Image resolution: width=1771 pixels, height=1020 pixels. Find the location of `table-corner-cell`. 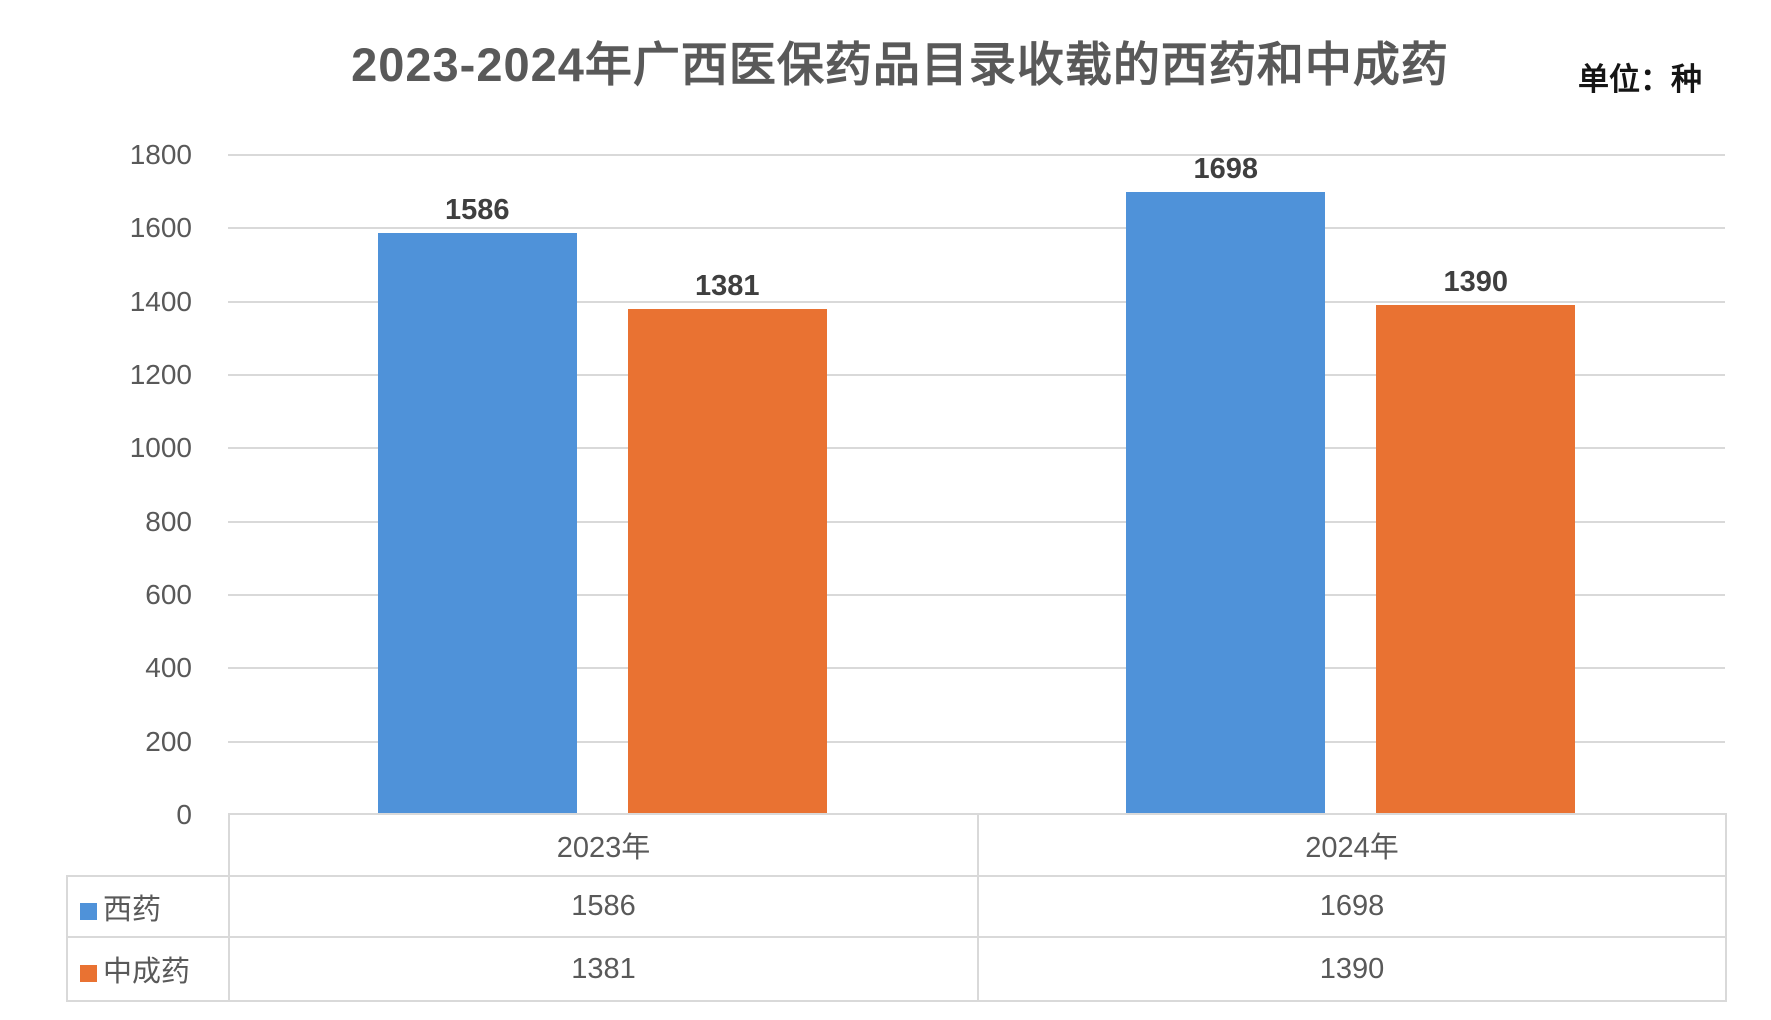

table-corner-cell is located at coordinates (148, 845).